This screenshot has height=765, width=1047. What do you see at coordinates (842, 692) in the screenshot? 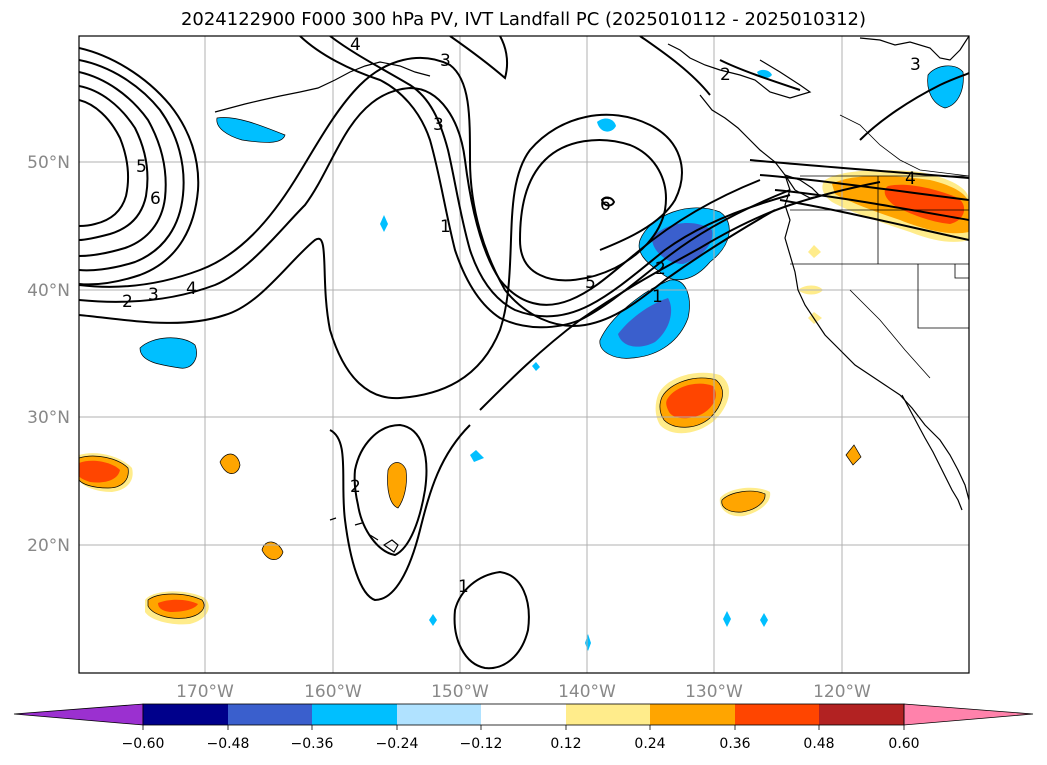
I see `lon-label-120w: 120°W` at bounding box center [842, 692].